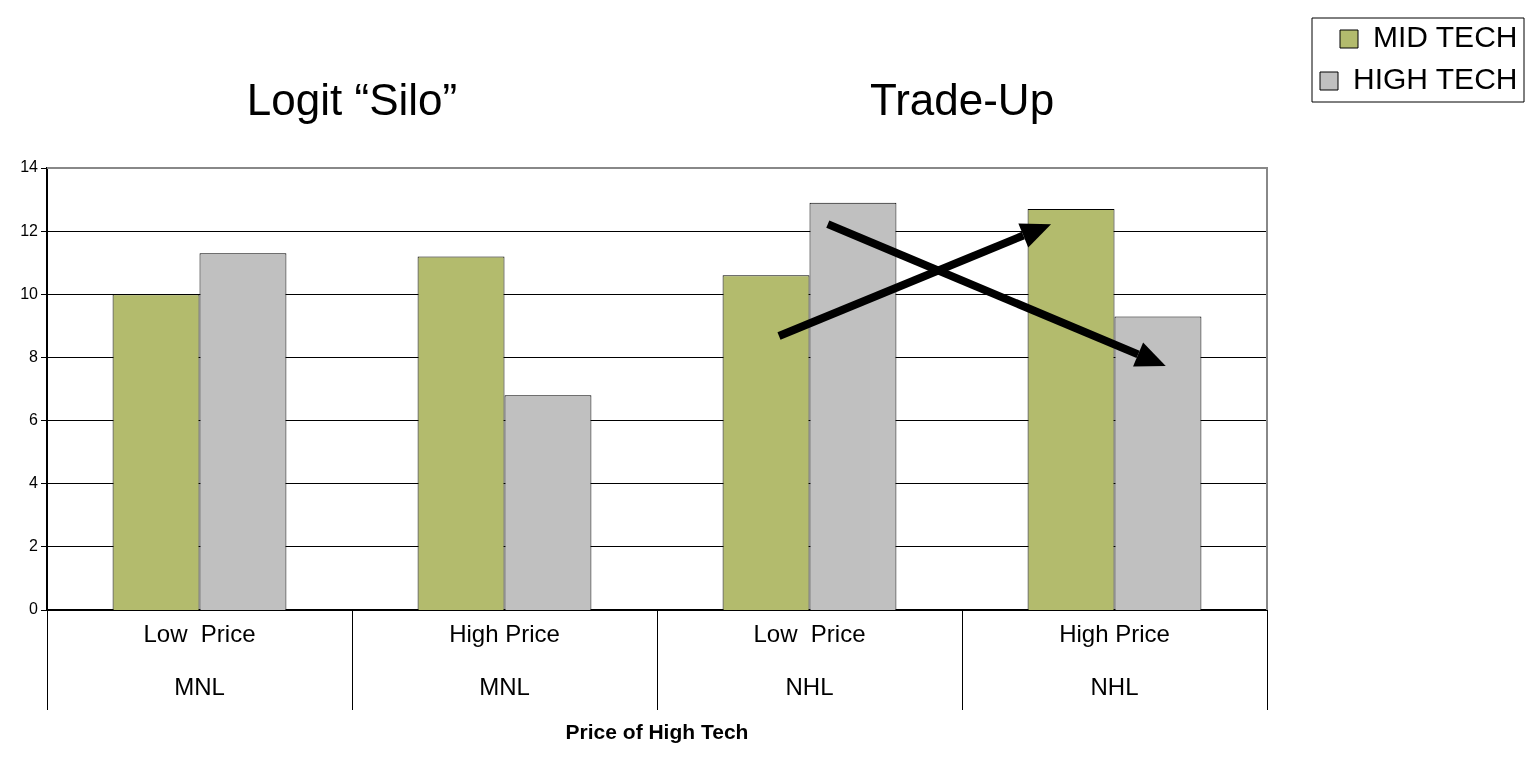  Describe the element at coordinates (199, 659) in the screenshot. I see `x-tick-label: Low Price MNL` at that location.